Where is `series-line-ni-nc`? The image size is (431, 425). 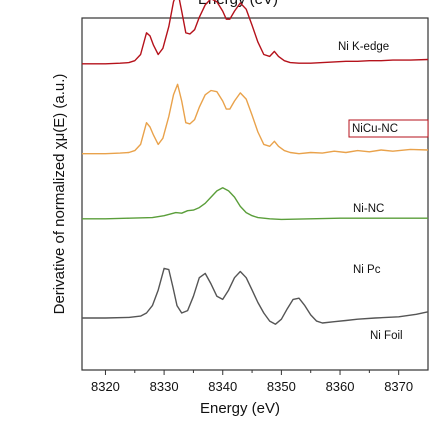
series-line-ni-nc is located at coordinates (255, 119).